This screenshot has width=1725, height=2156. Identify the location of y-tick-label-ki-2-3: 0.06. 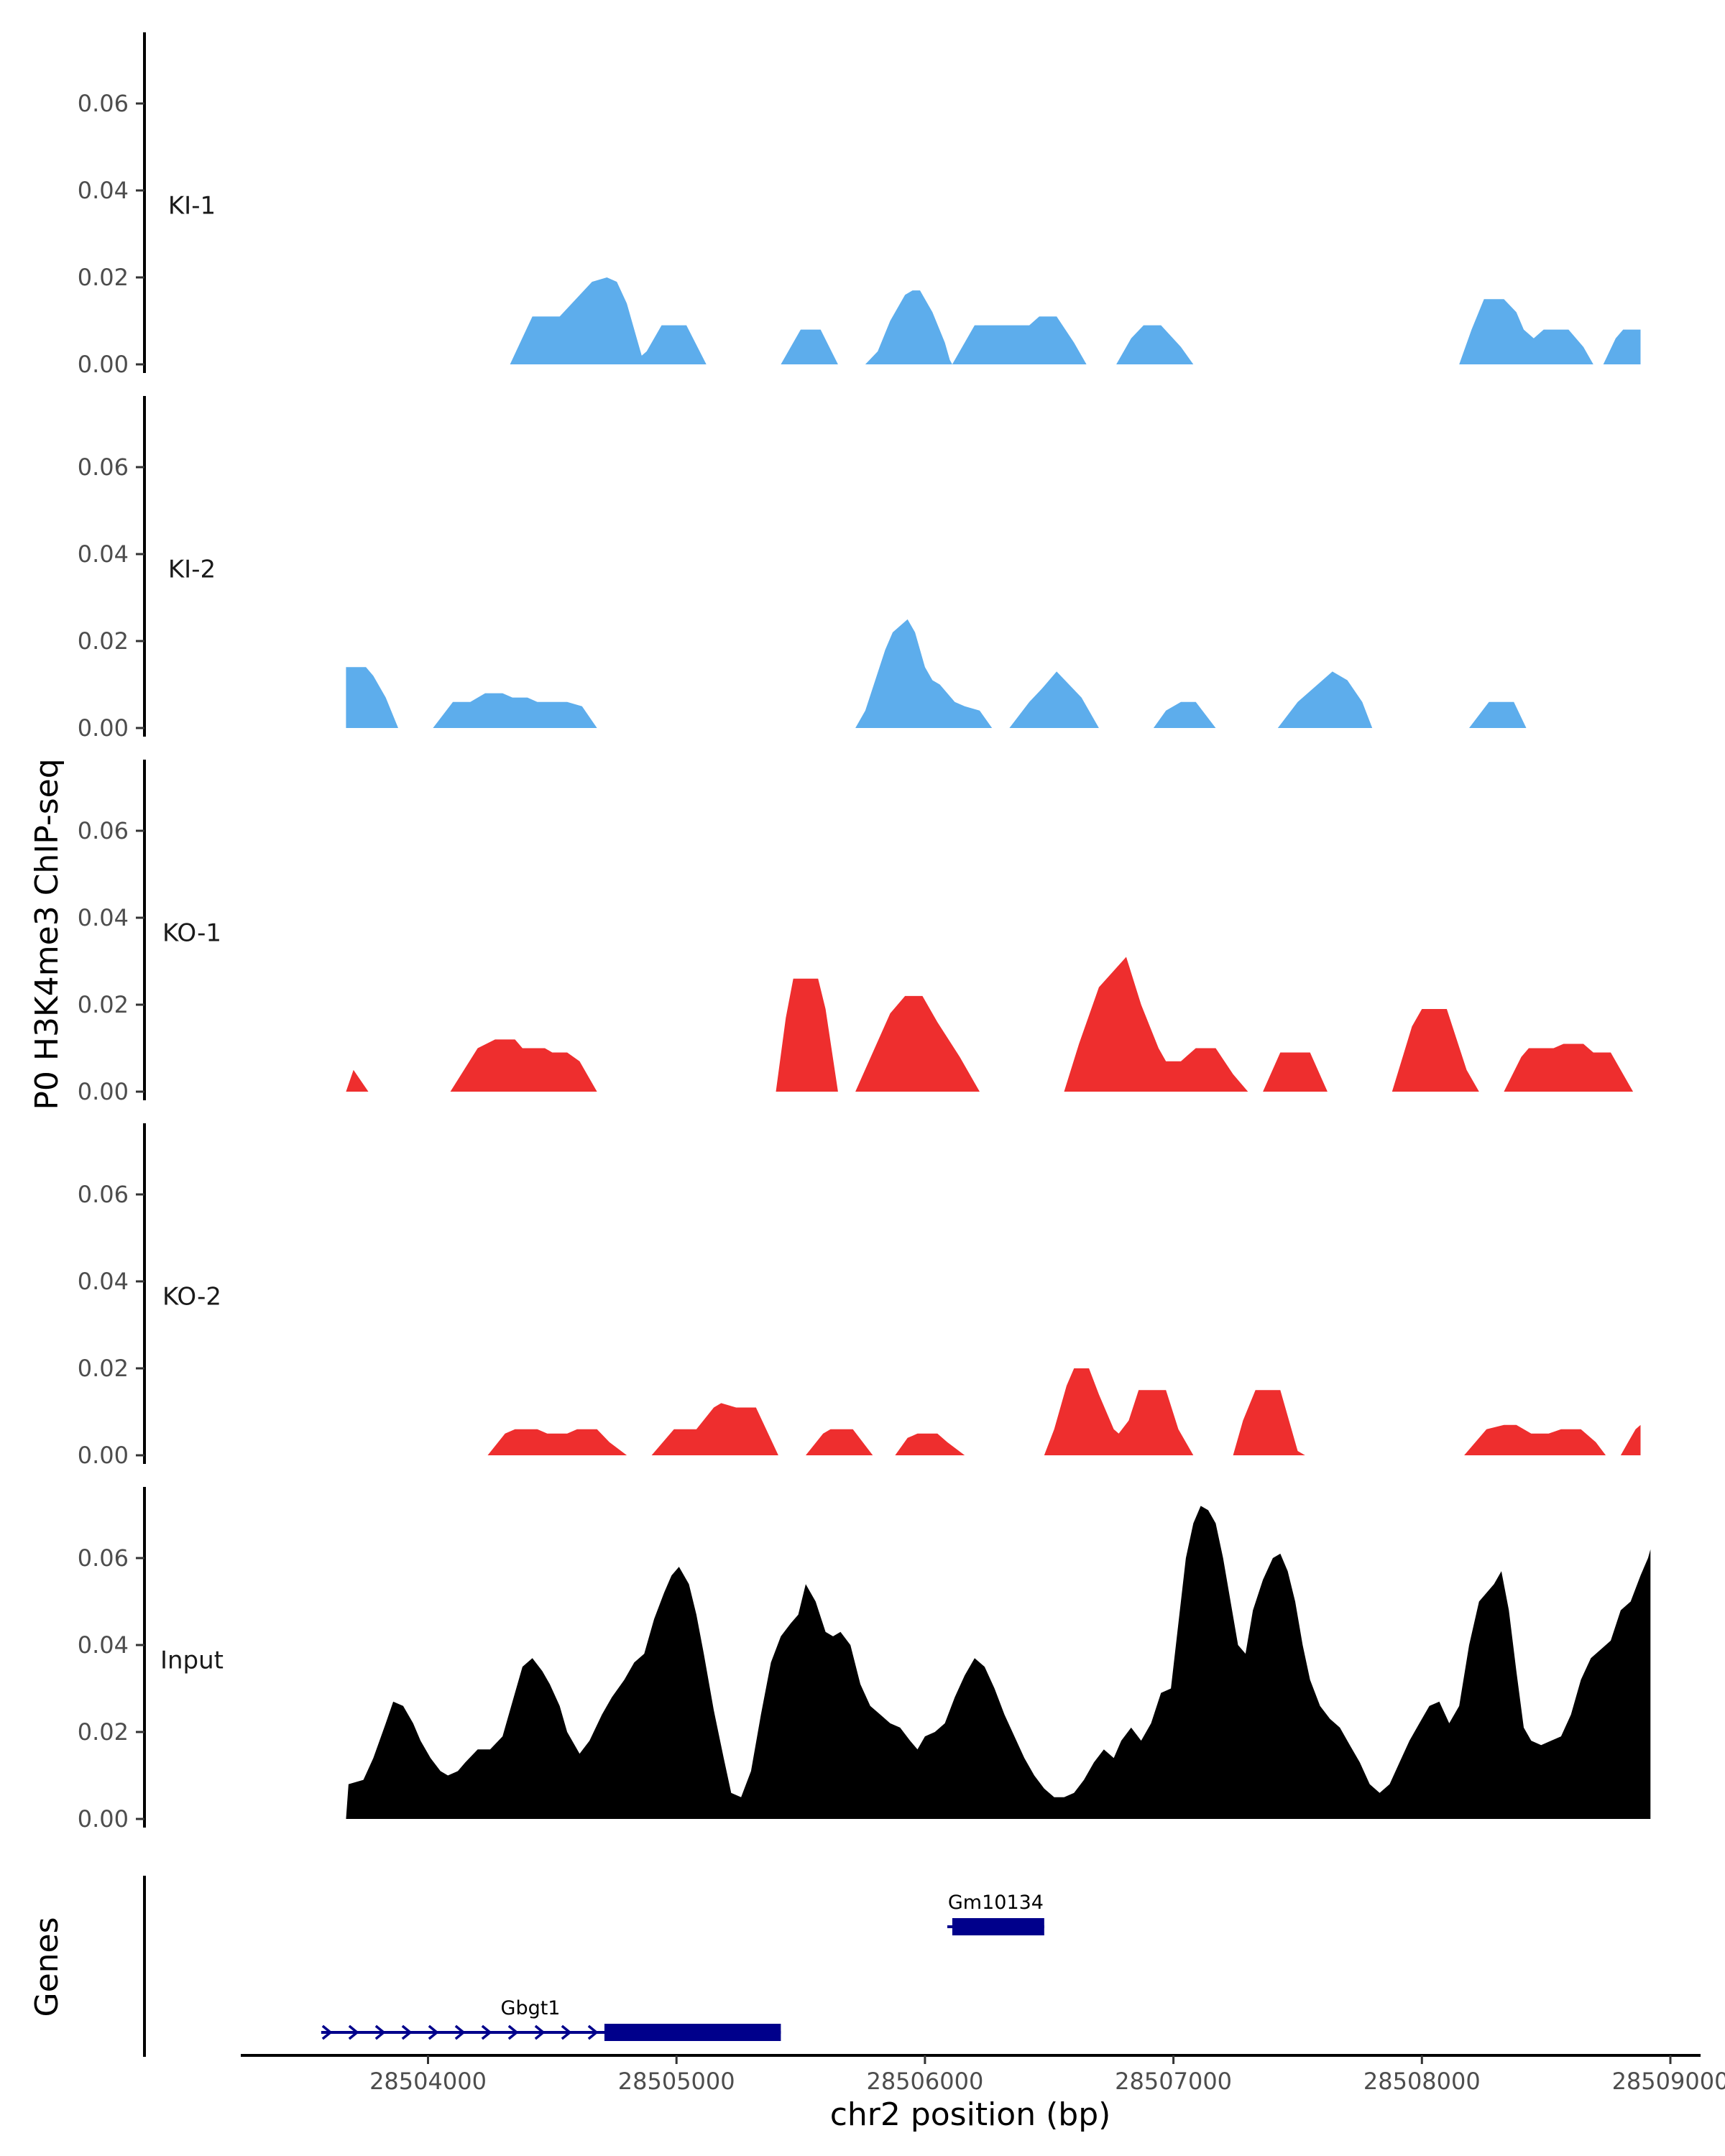
(103, 467).